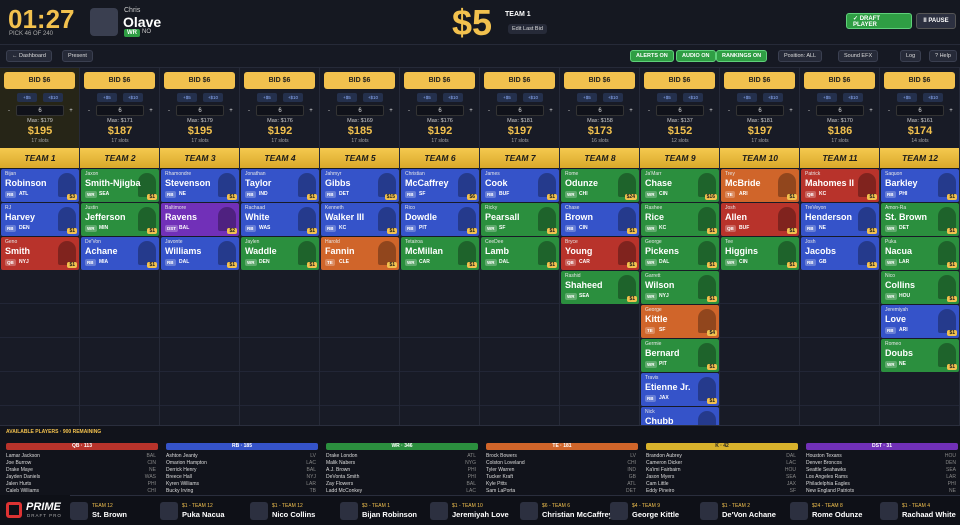 This screenshot has width=960, height=525. I want to click on available-player: Omarion Hampton LAC, so click(241, 463).